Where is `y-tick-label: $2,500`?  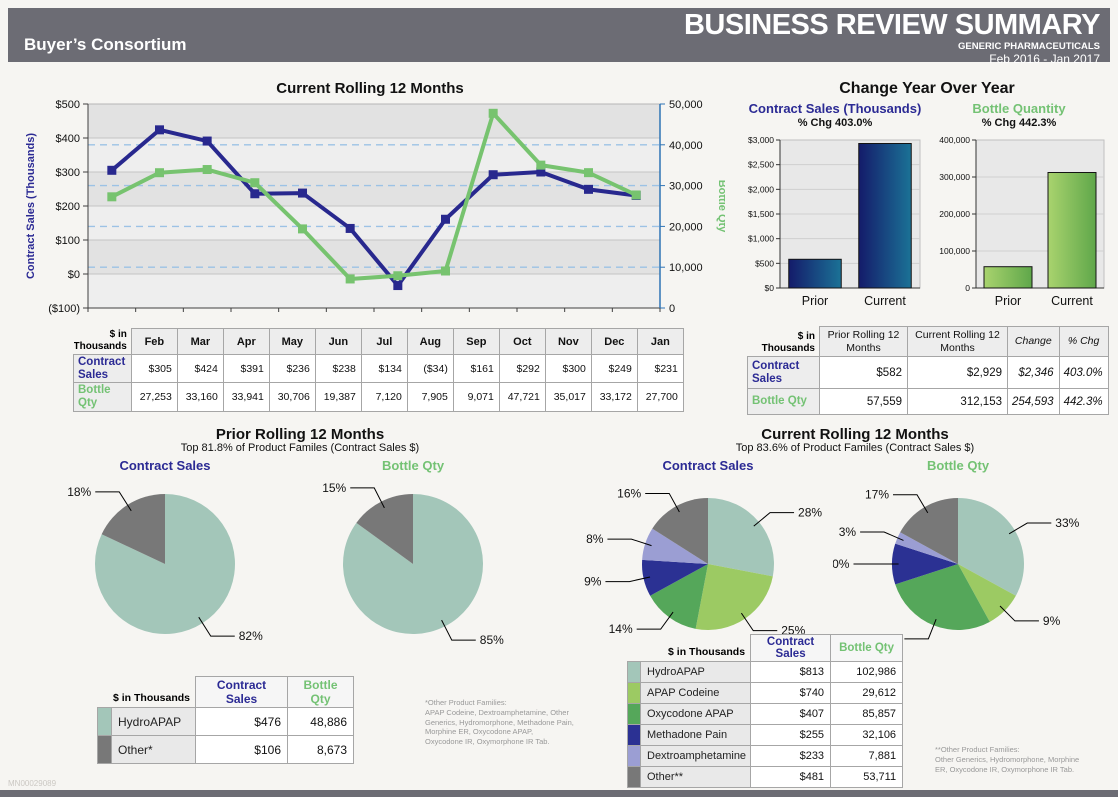 y-tick-label: $2,500 is located at coordinates (761, 165).